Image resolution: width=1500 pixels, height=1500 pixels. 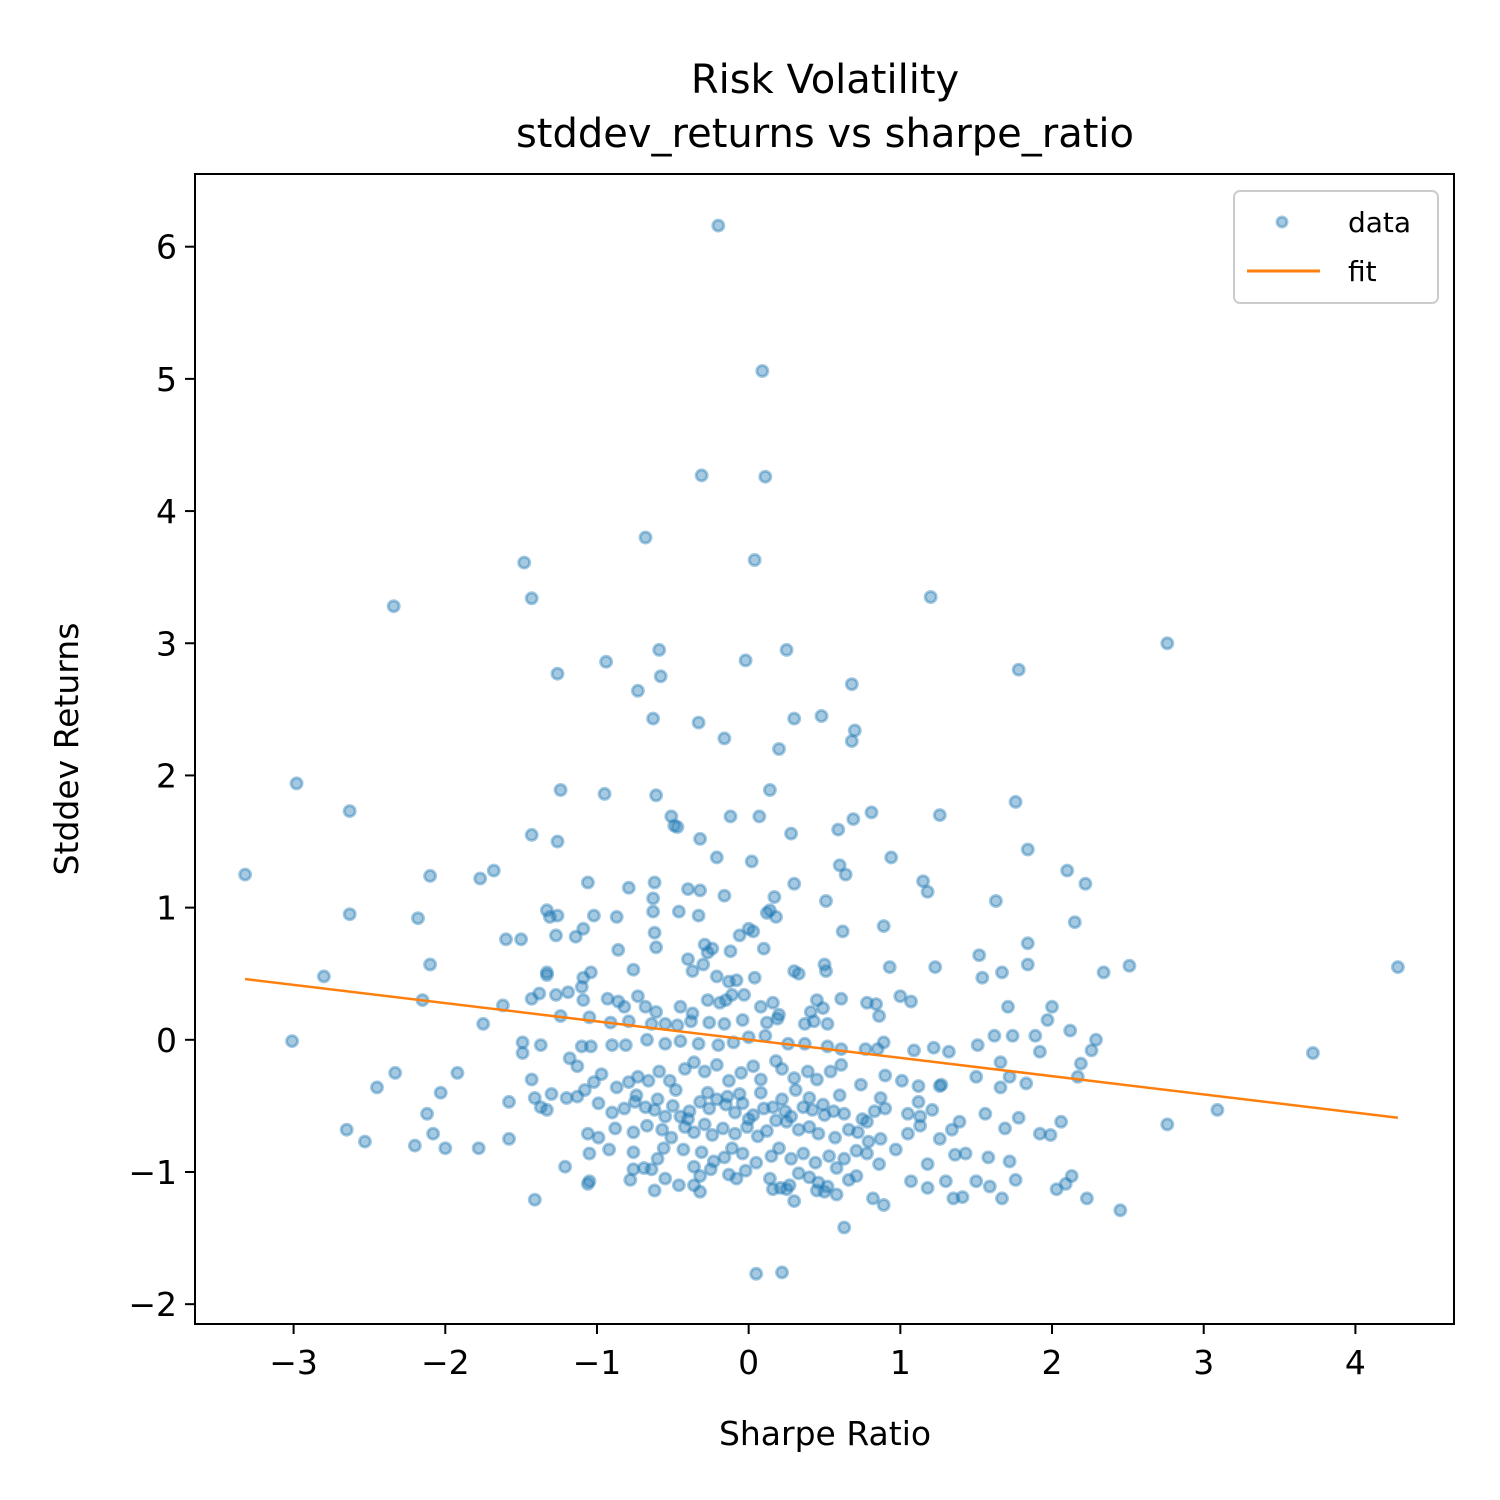 I want to click on x-tick-label: −3, so click(x=293, y=1362).